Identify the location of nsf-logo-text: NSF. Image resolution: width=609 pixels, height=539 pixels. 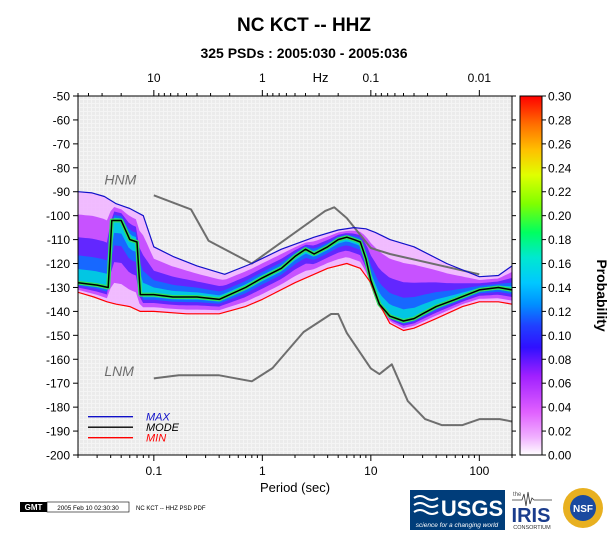
(583, 509).